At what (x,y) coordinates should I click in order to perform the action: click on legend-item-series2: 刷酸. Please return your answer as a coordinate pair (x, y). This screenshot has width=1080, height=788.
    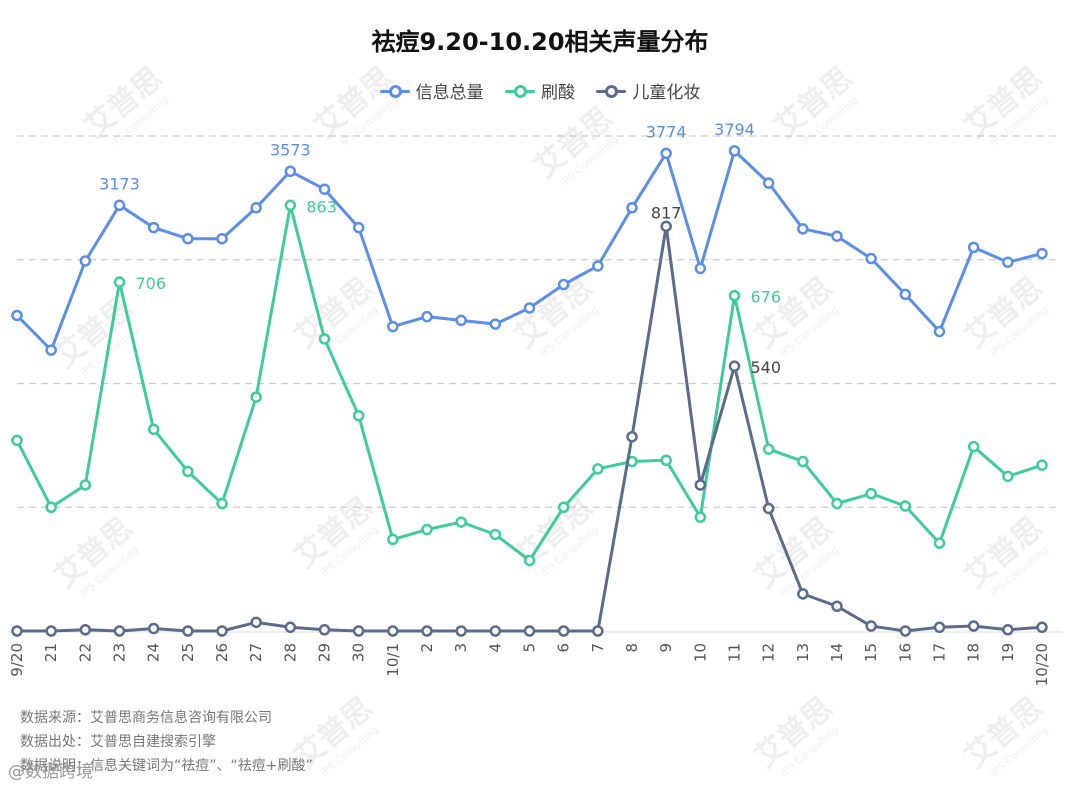
    Looking at the image, I should click on (540, 90).